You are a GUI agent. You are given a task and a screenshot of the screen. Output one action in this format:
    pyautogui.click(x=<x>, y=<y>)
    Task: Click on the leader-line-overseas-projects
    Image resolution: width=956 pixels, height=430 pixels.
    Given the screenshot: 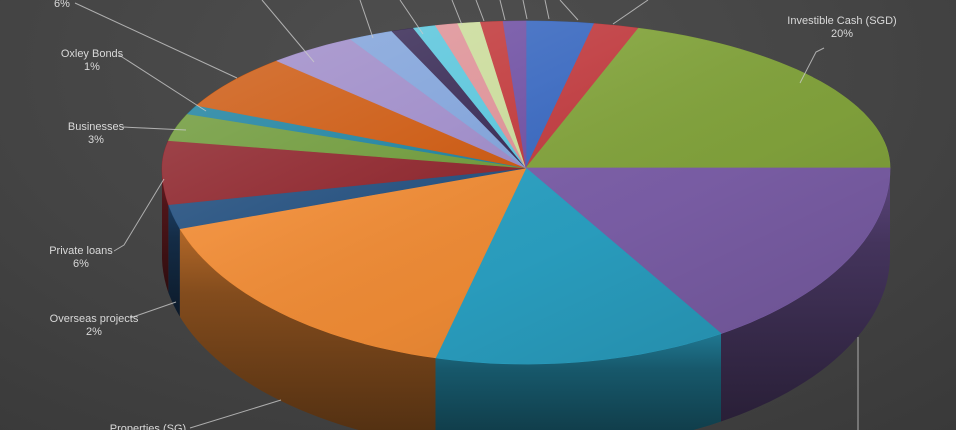 What is the action you would take?
    pyautogui.click(x=153, y=310)
    